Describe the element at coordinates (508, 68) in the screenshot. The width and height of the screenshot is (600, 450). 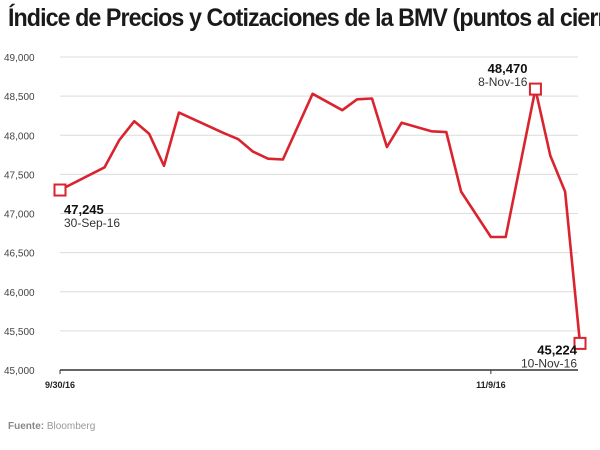
I see `annotation-value-label: 48,470` at that location.